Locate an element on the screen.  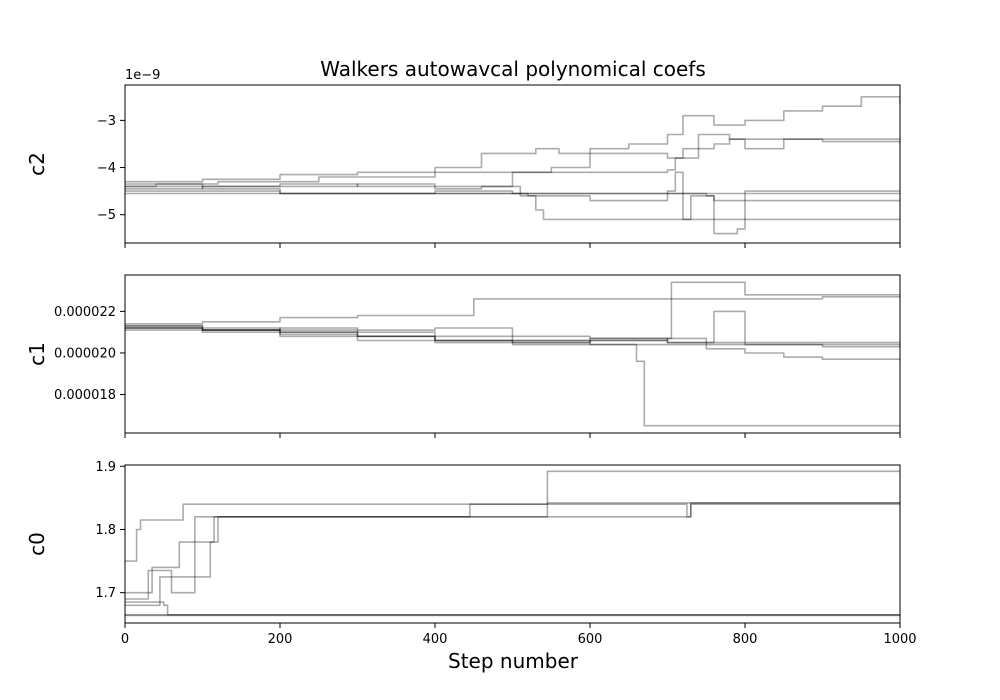
c1-y-tick-label: 0.000020 is located at coordinates (85, 353).